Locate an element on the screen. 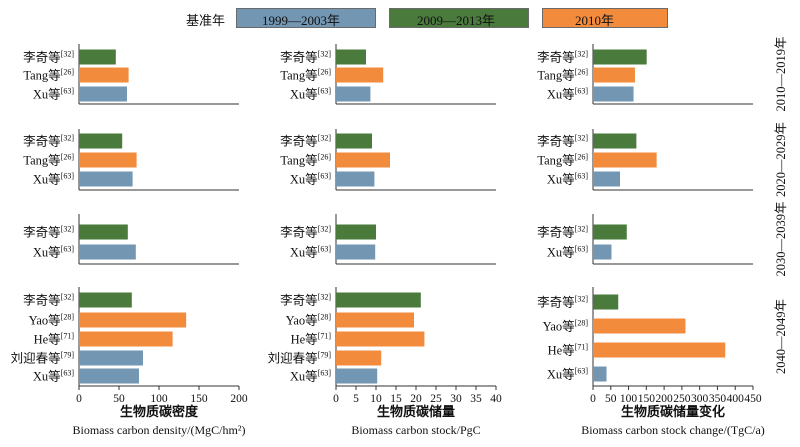 Image resolution: width=800 pixels, height=447 pixels. legend-swatch-2009-2013 is located at coordinates (459, 18).